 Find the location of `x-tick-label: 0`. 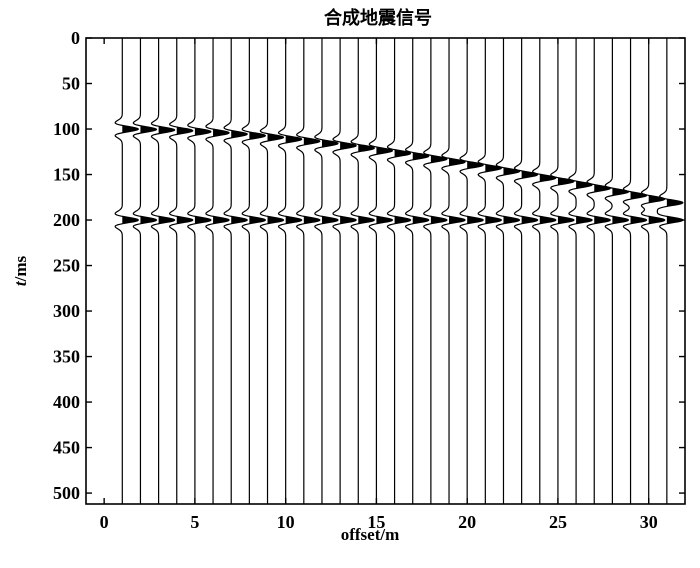

x-tick-label: 0 is located at coordinates (104, 522).